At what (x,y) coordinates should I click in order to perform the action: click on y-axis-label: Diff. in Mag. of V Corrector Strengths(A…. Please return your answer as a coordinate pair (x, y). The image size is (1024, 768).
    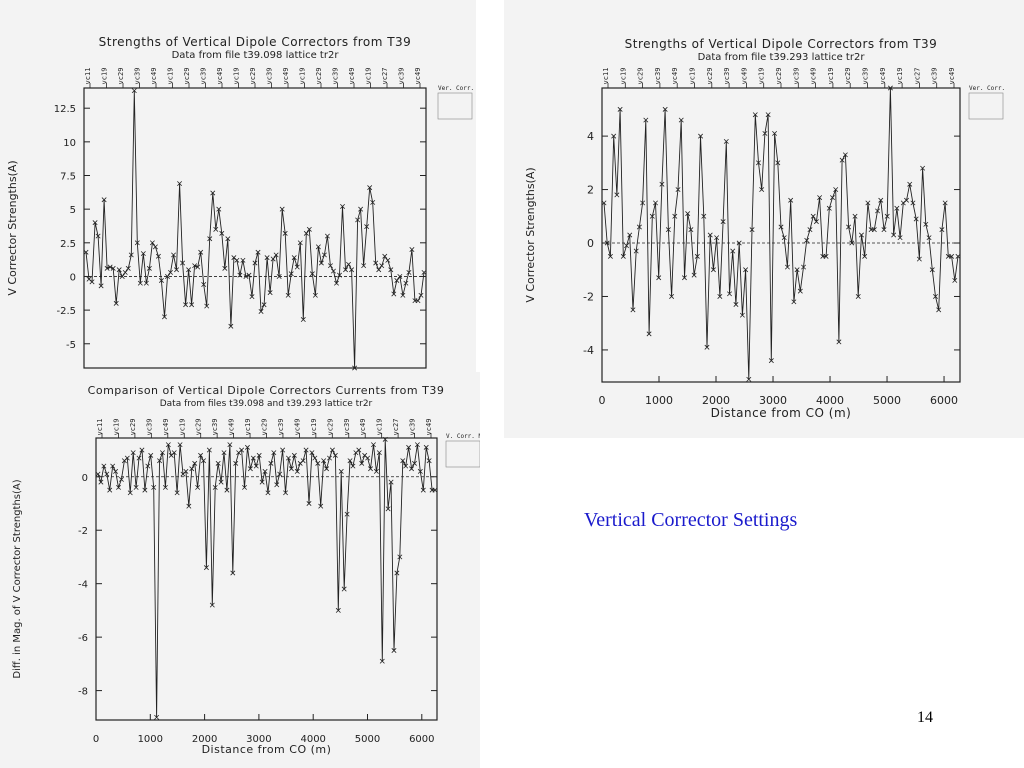
    Looking at the image, I should click on (17, 578).